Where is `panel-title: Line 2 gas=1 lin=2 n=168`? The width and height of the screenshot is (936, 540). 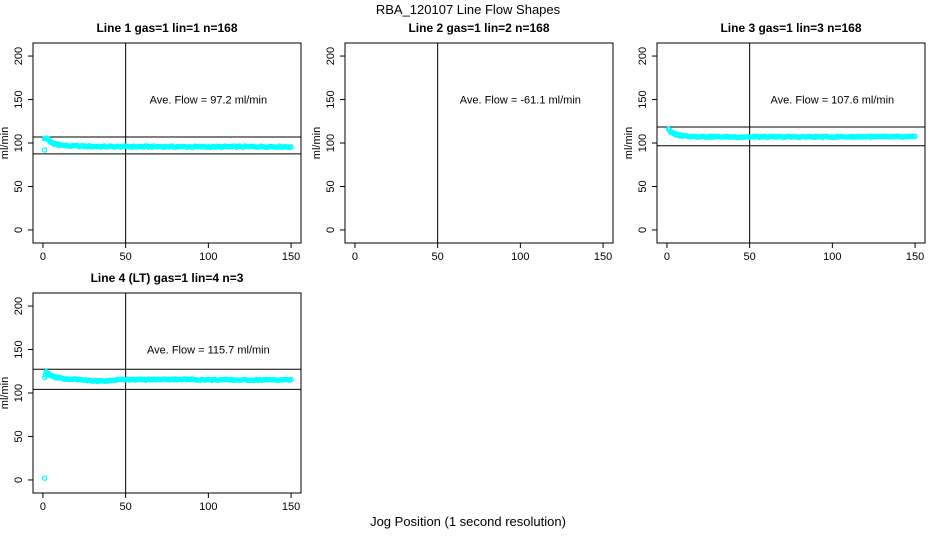 panel-title: Line 2 gas=1 lin=2 n=168 is located at coordinates (478, 28).